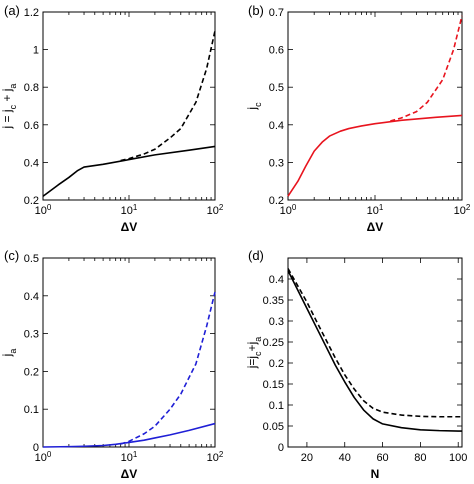 The image size is (474, 484). Describe the element at coordinates (31, 13) in the screenshot. I see `y-tick-label: 1.2` at that location.